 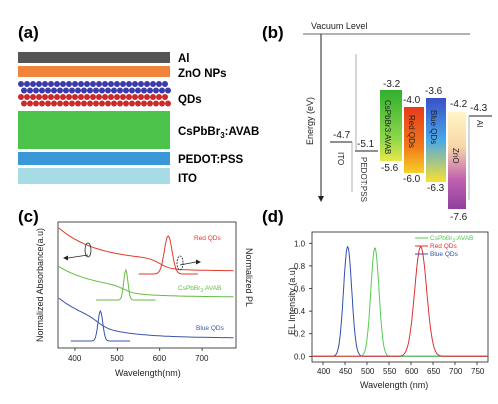 What do you see at coordinates (218, 133) in the screenshot?
I see `label-cspbbr3: CsPbBr3:AVAB` at bounding box center [218, 133].